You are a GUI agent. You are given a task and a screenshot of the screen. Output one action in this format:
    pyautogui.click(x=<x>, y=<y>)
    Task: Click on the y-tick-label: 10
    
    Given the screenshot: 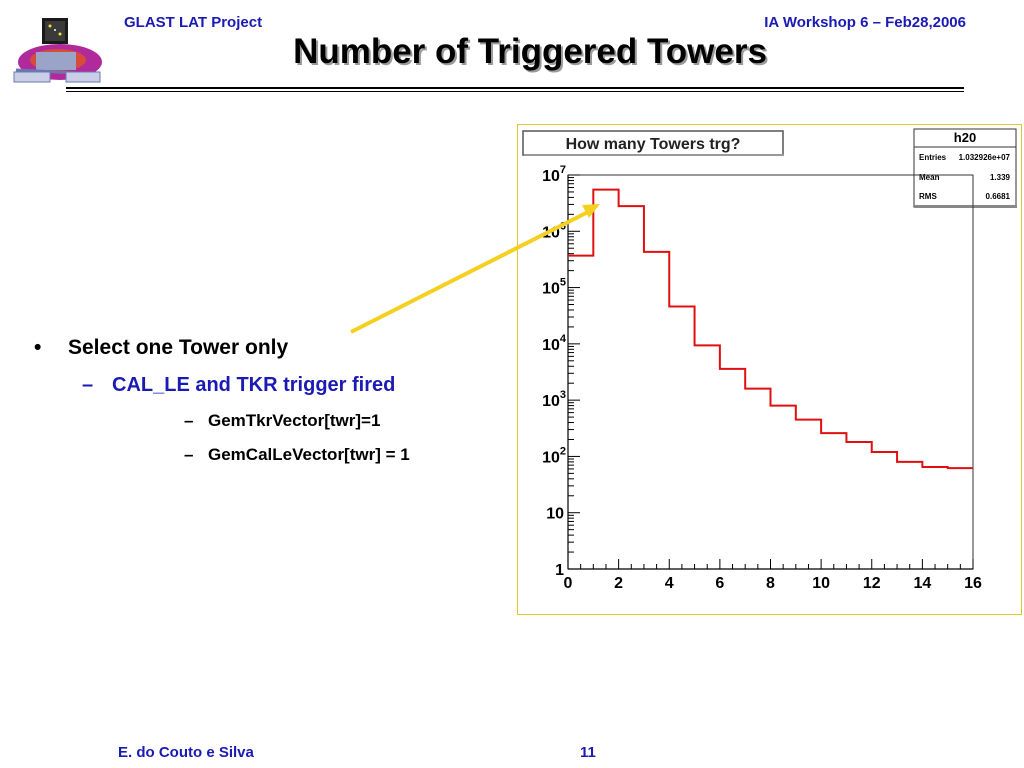 What is the action you would take?
    pyautogui.click(x=555, y=514)
    